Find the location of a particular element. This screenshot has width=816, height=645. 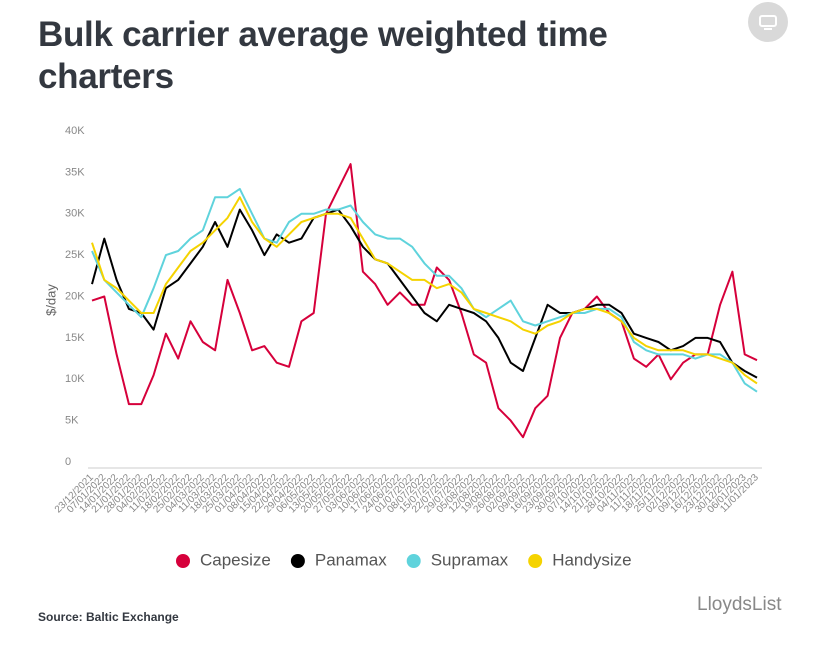

y-axis-label: $/day is located at coordinates (50, 300).